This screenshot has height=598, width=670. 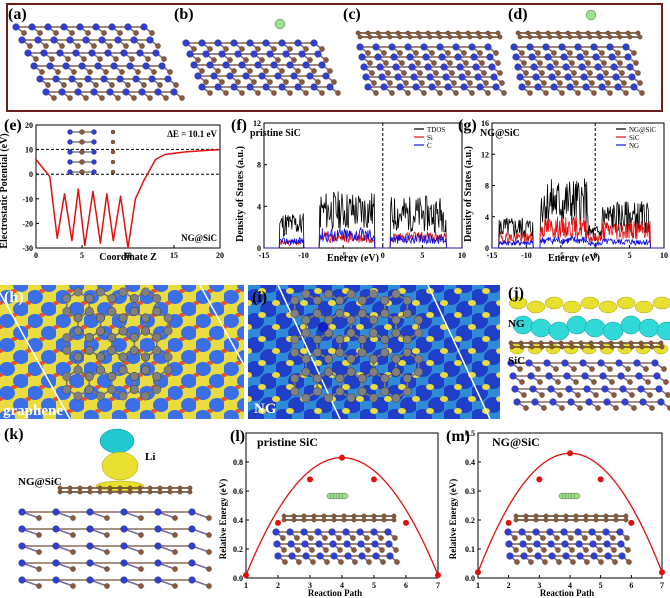 I want to click on x-tick-label: -10, so click(x=526, y=255).